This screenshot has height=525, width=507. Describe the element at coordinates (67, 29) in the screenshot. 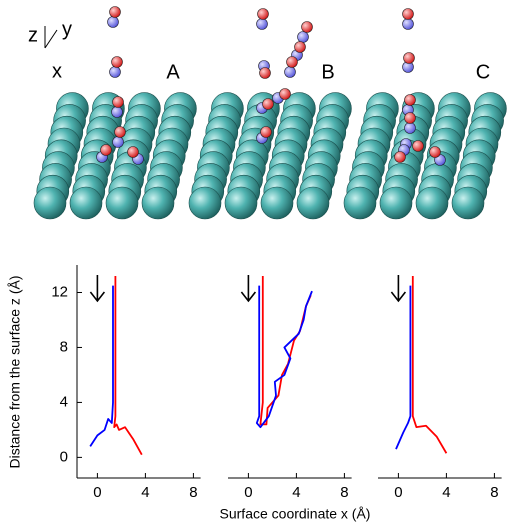

I see `axis-y: y` at that location.